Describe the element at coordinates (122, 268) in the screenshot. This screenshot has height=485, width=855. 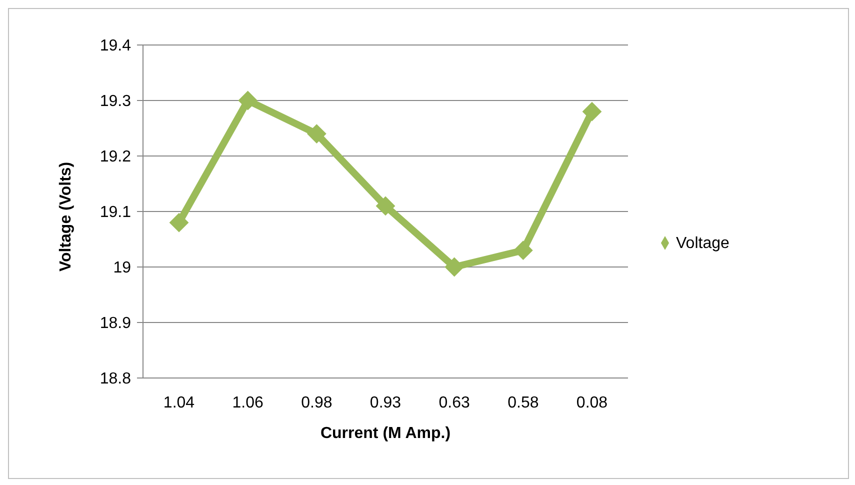
I see `y-tick-label: 19` at that location.